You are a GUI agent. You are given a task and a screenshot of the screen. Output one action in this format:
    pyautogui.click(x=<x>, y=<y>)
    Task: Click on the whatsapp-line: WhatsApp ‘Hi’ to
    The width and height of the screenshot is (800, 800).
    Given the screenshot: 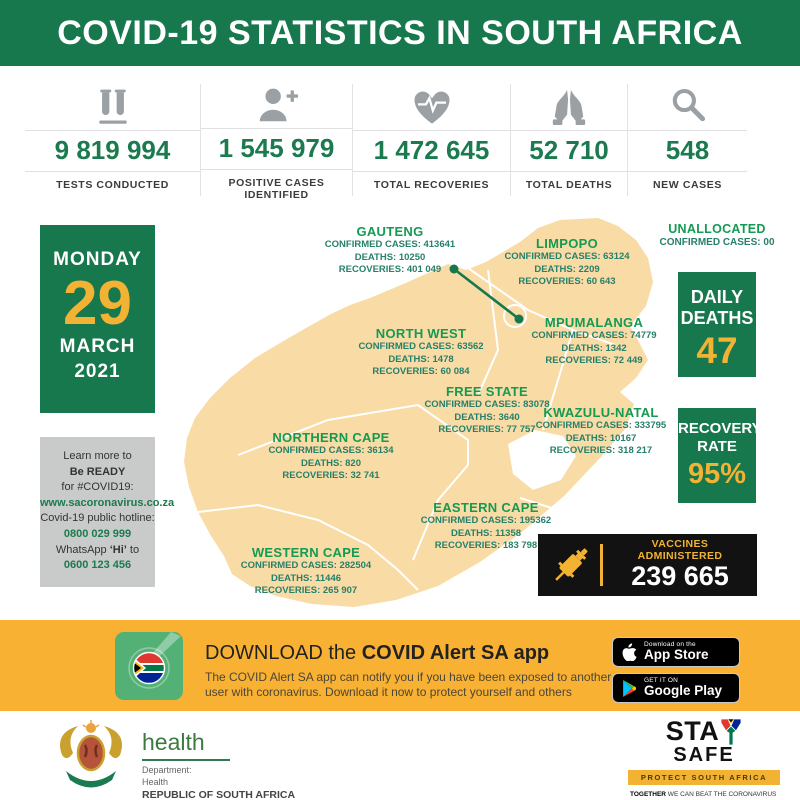 What is the action you would take?
    pyautogui.click(x=97, y=551)
    